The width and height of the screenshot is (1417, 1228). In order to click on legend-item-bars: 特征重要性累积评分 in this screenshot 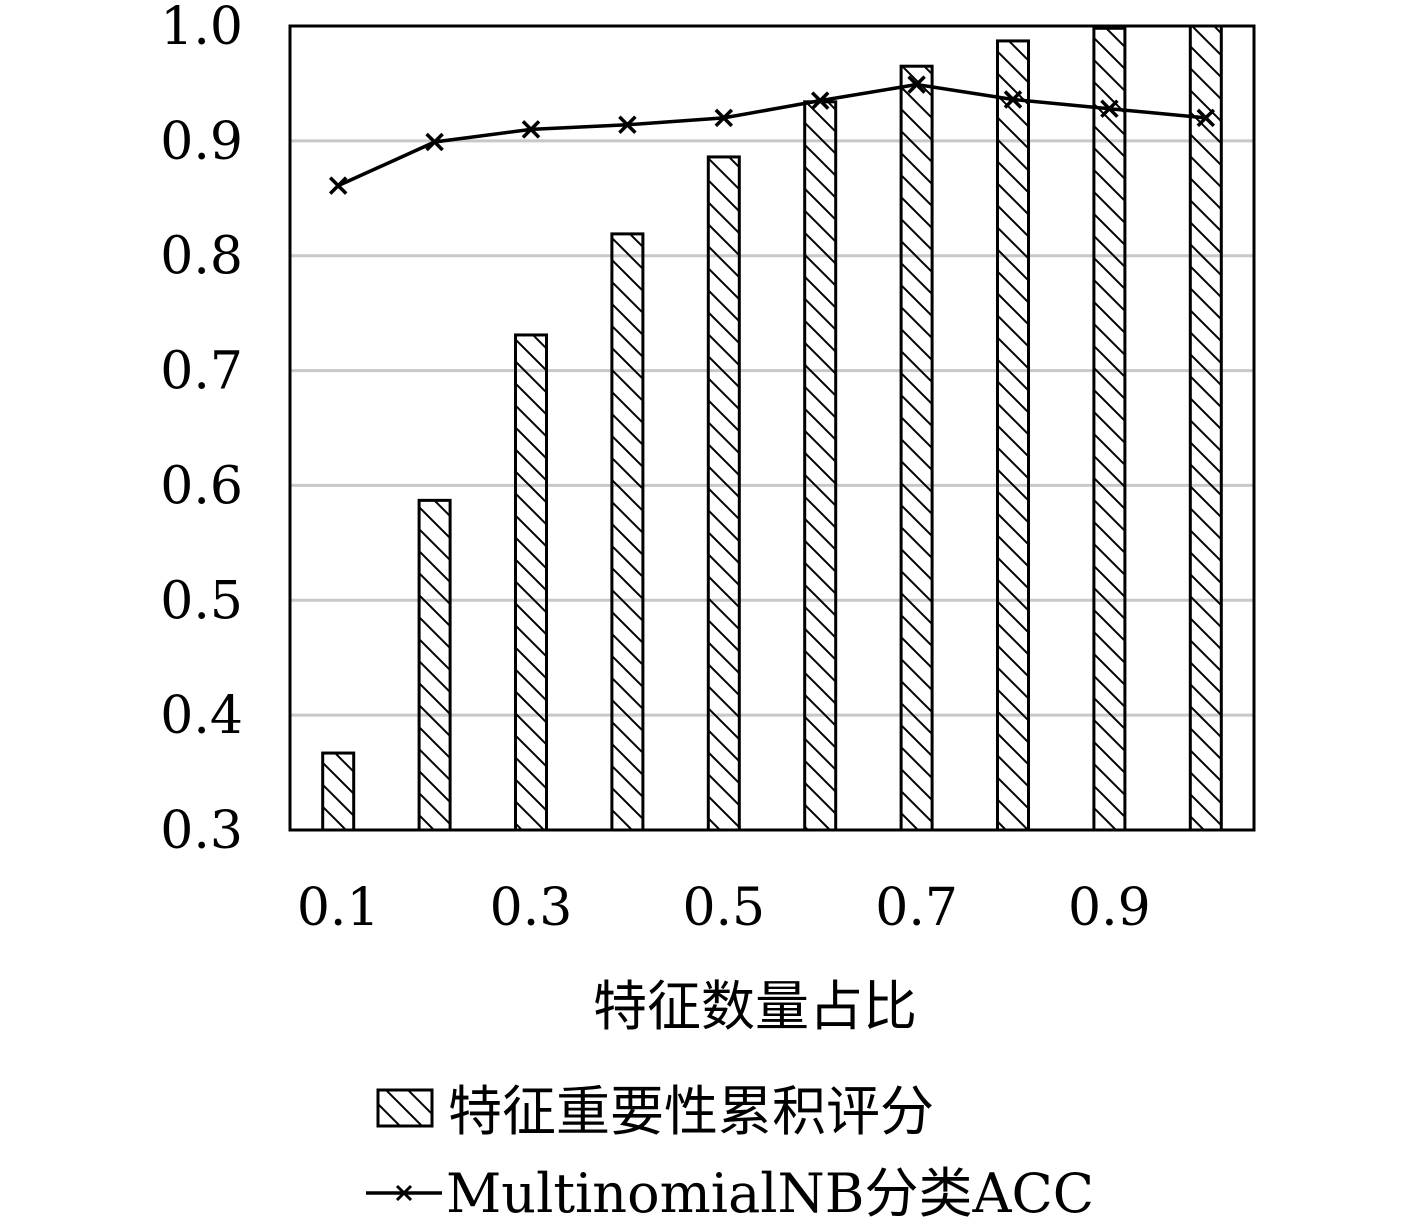, I will do `click(655, 1111)`.